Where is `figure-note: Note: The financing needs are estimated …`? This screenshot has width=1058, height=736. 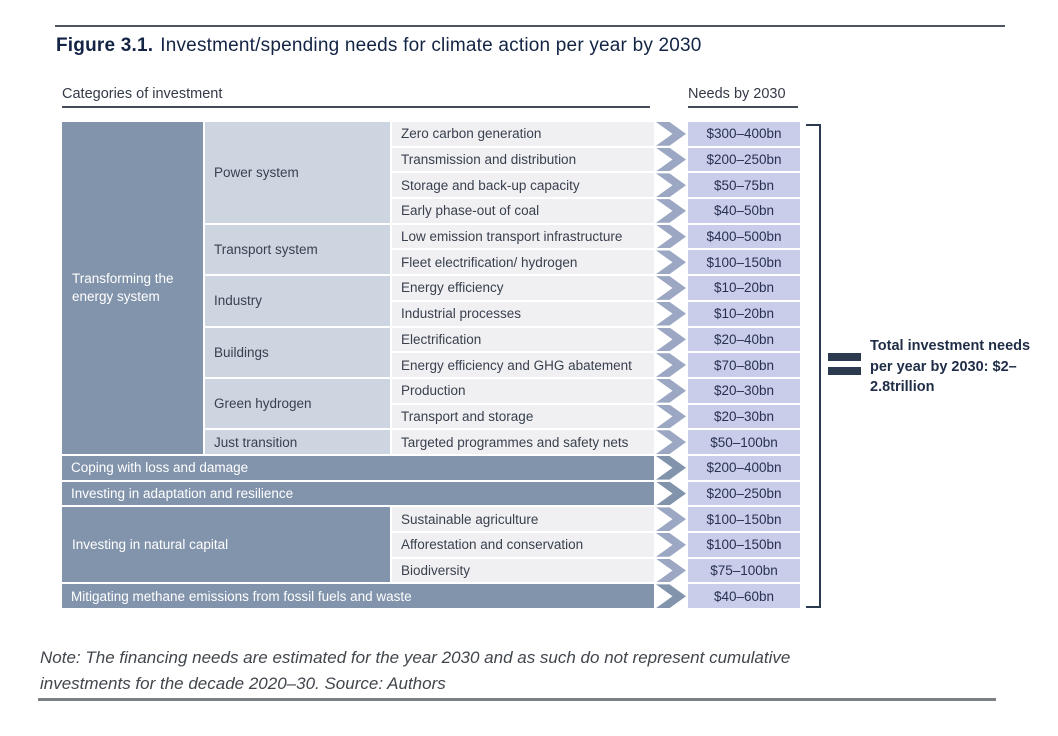 figure-note: Note: The financing needs are estimated … is located at coordinates (520, 670).